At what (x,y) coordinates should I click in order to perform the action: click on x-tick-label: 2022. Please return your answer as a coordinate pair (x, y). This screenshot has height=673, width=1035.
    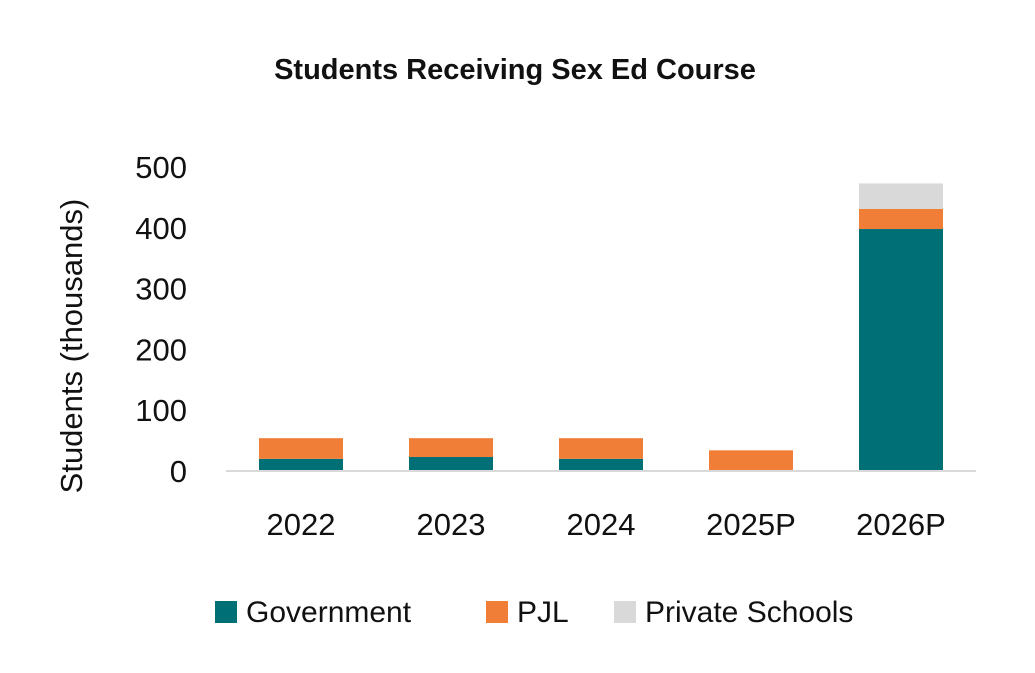
    Looking at the image, I should click on (301, 524).